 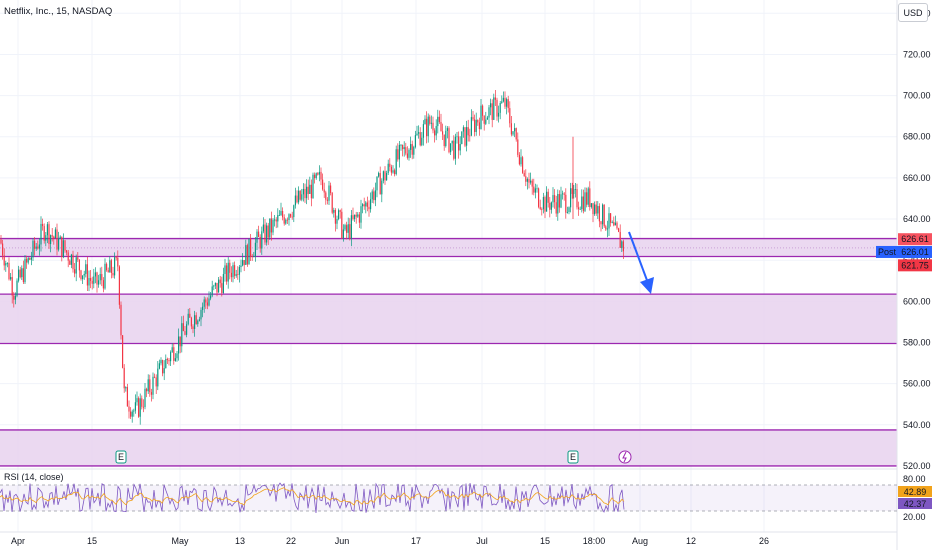 I want to click on arrow-head, so click(x=647, y=285).